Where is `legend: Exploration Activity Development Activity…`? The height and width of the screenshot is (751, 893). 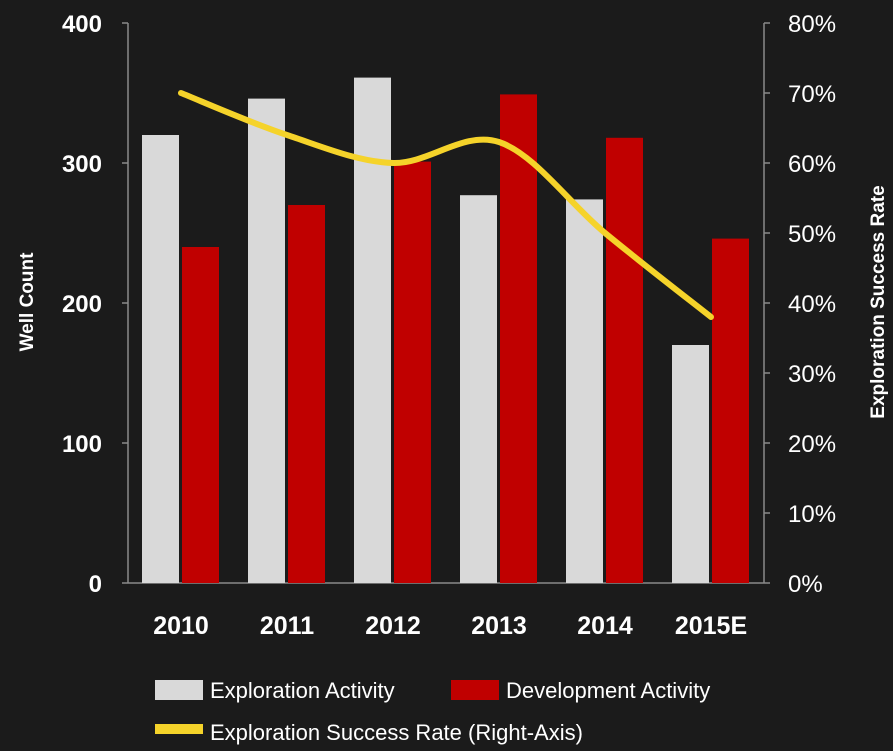
legend: Exploration Activity Development Activity… is located at coordinates (432, 711).